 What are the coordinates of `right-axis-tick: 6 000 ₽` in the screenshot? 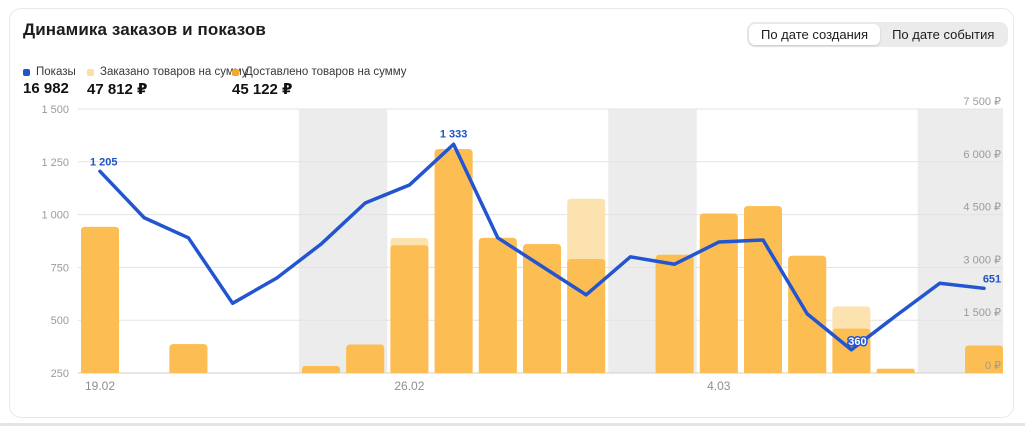 It's located at (982, 155).